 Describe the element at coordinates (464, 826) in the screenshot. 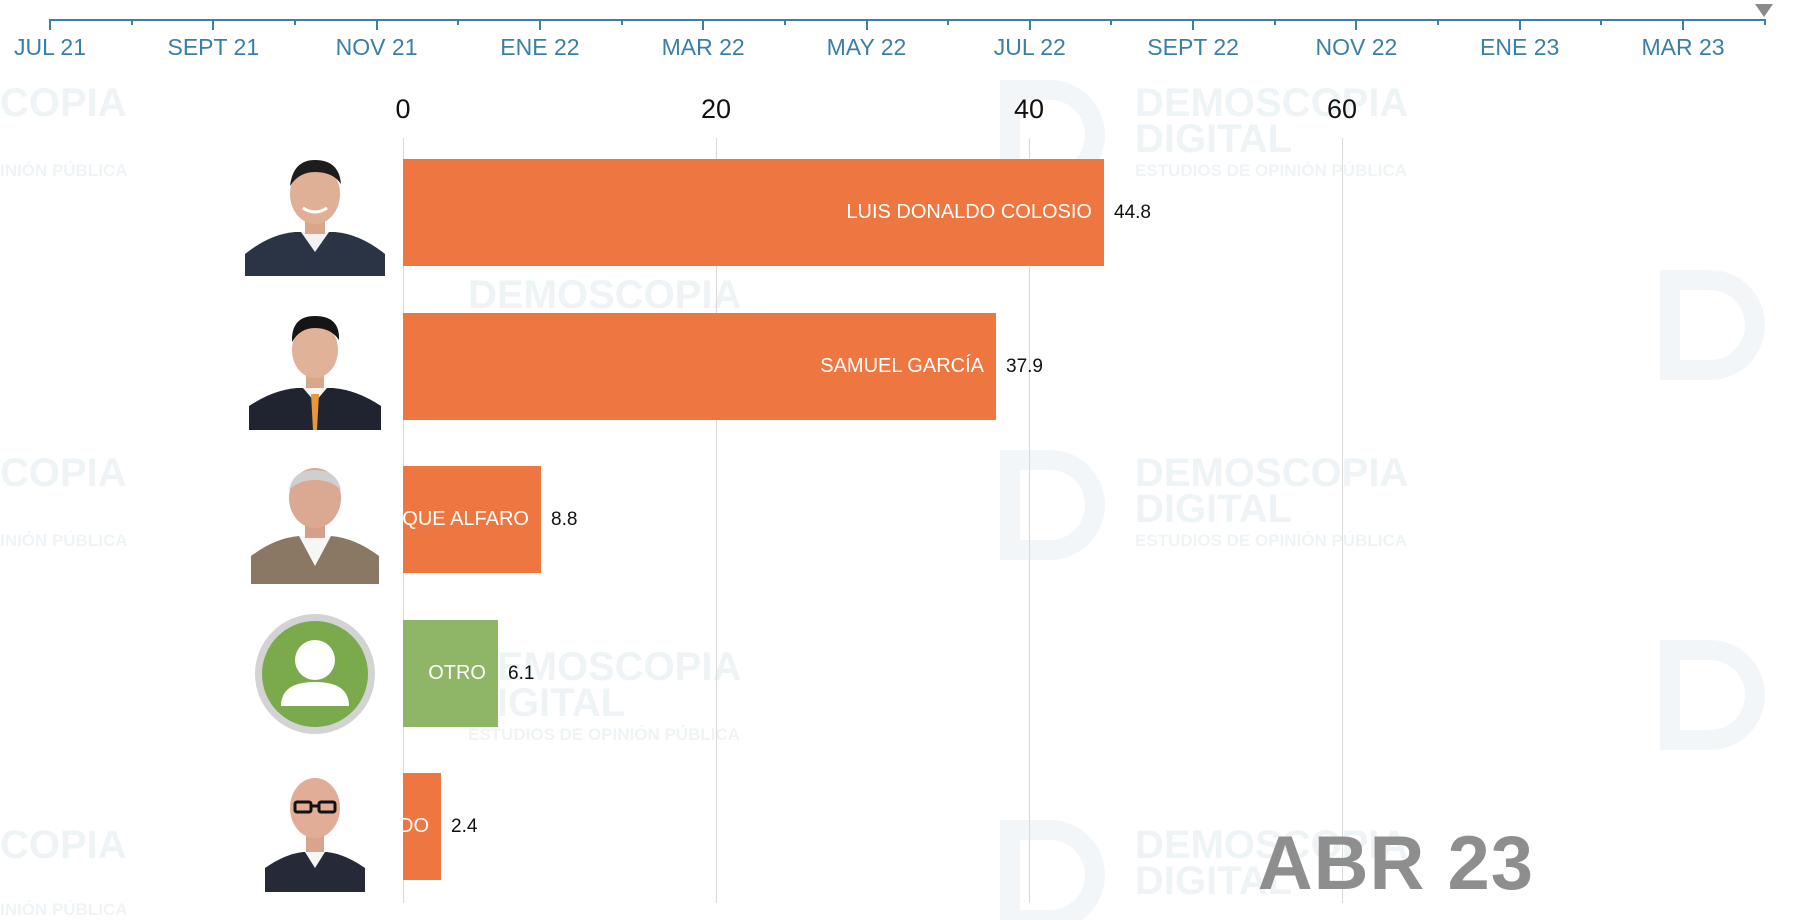

I see `bar-value-label: 2.4` at that location.